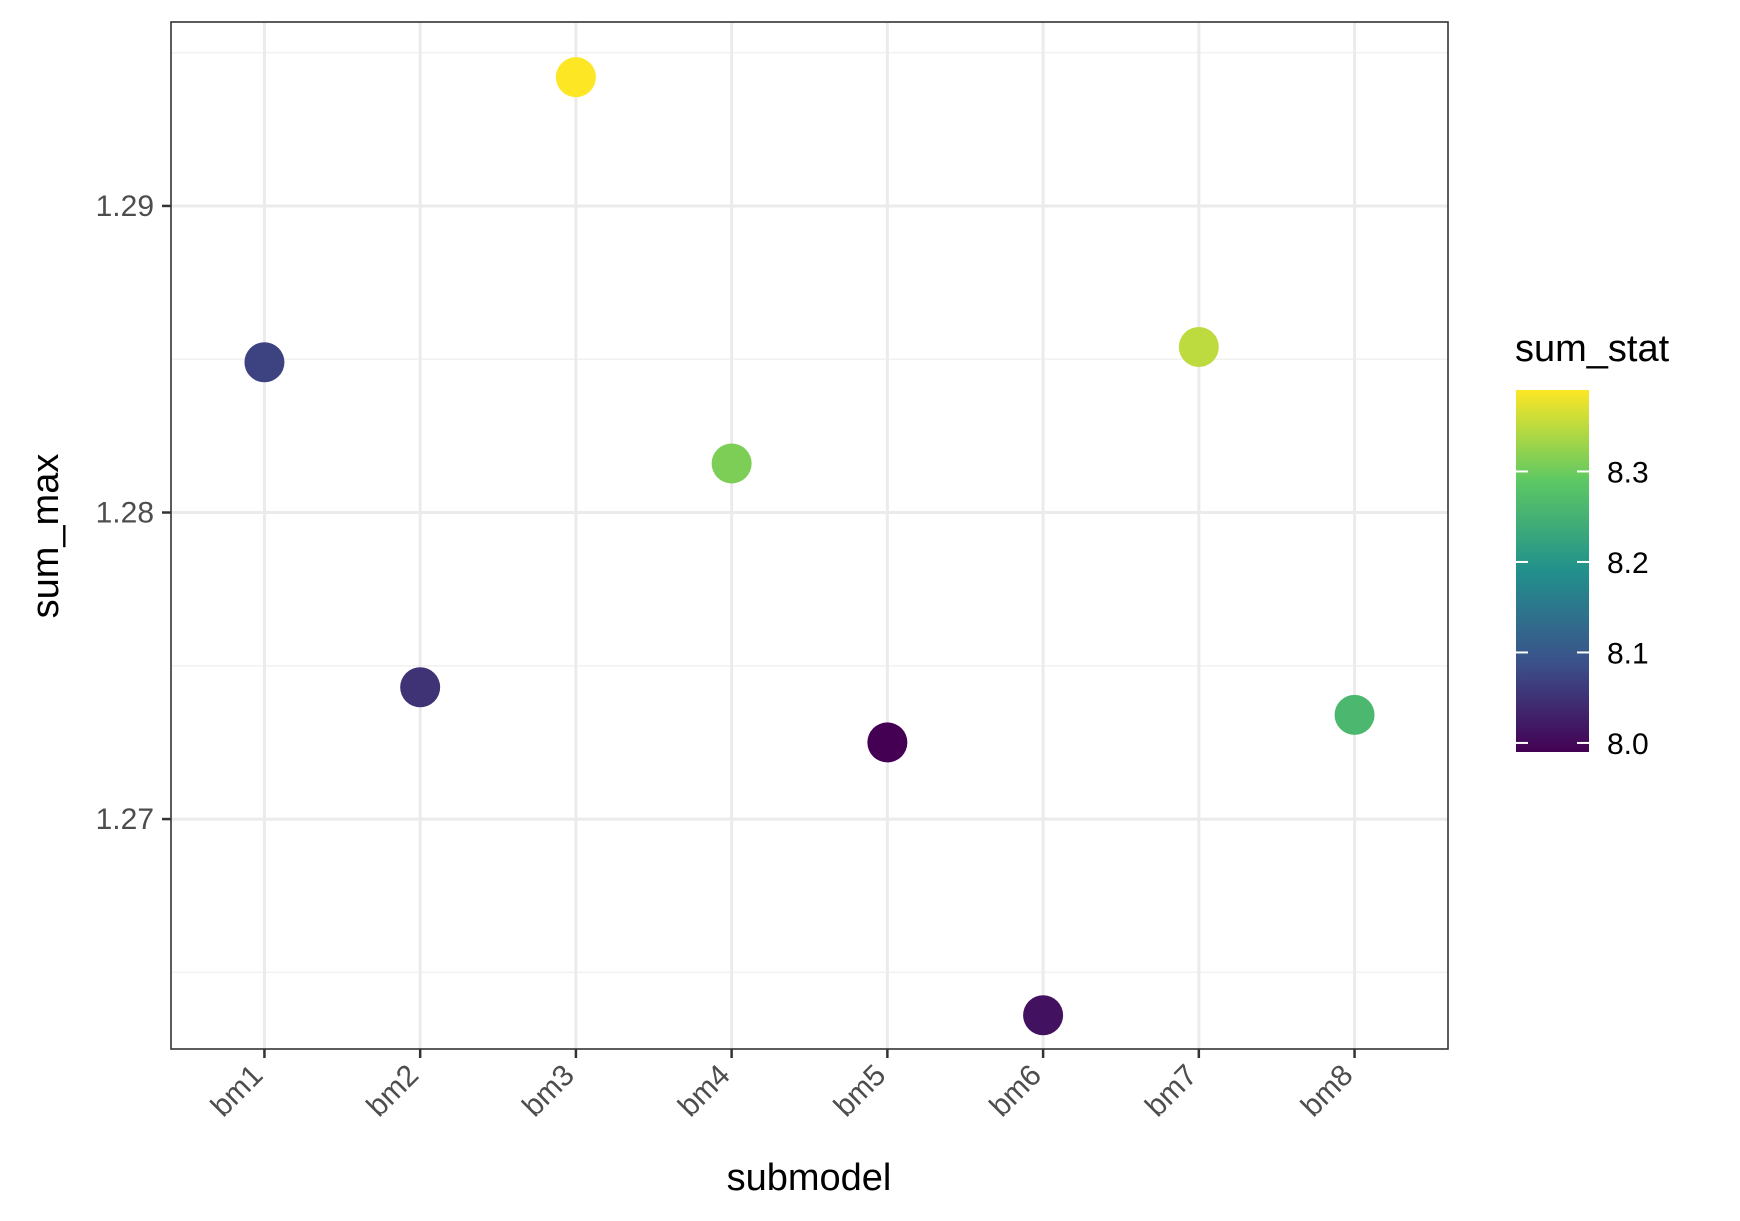 The width and height of the screenshot is (1740, 1221). Describe the element at coordinates (125, 819) in the screenshot. I see `y-tick-label: 1.27` at that location.